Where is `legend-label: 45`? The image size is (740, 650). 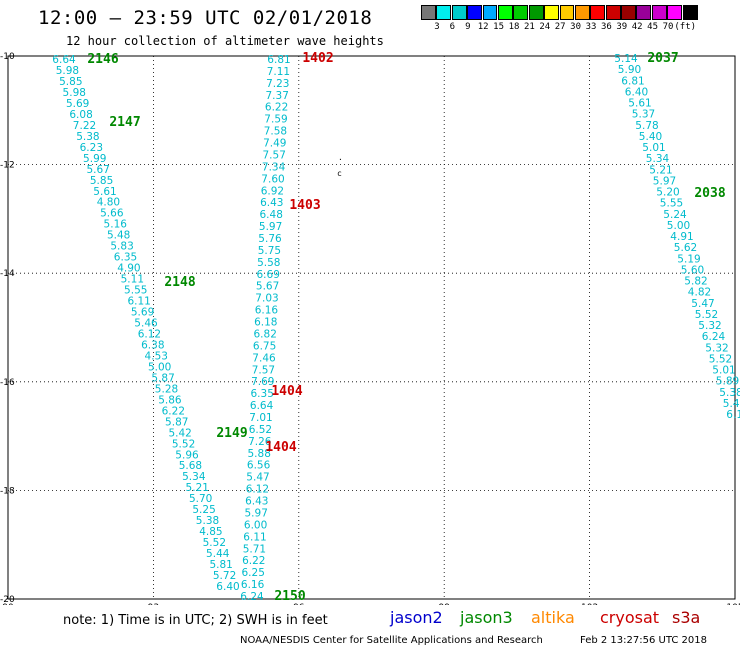 legend-label: 45 is located at coordinates (653, 27).